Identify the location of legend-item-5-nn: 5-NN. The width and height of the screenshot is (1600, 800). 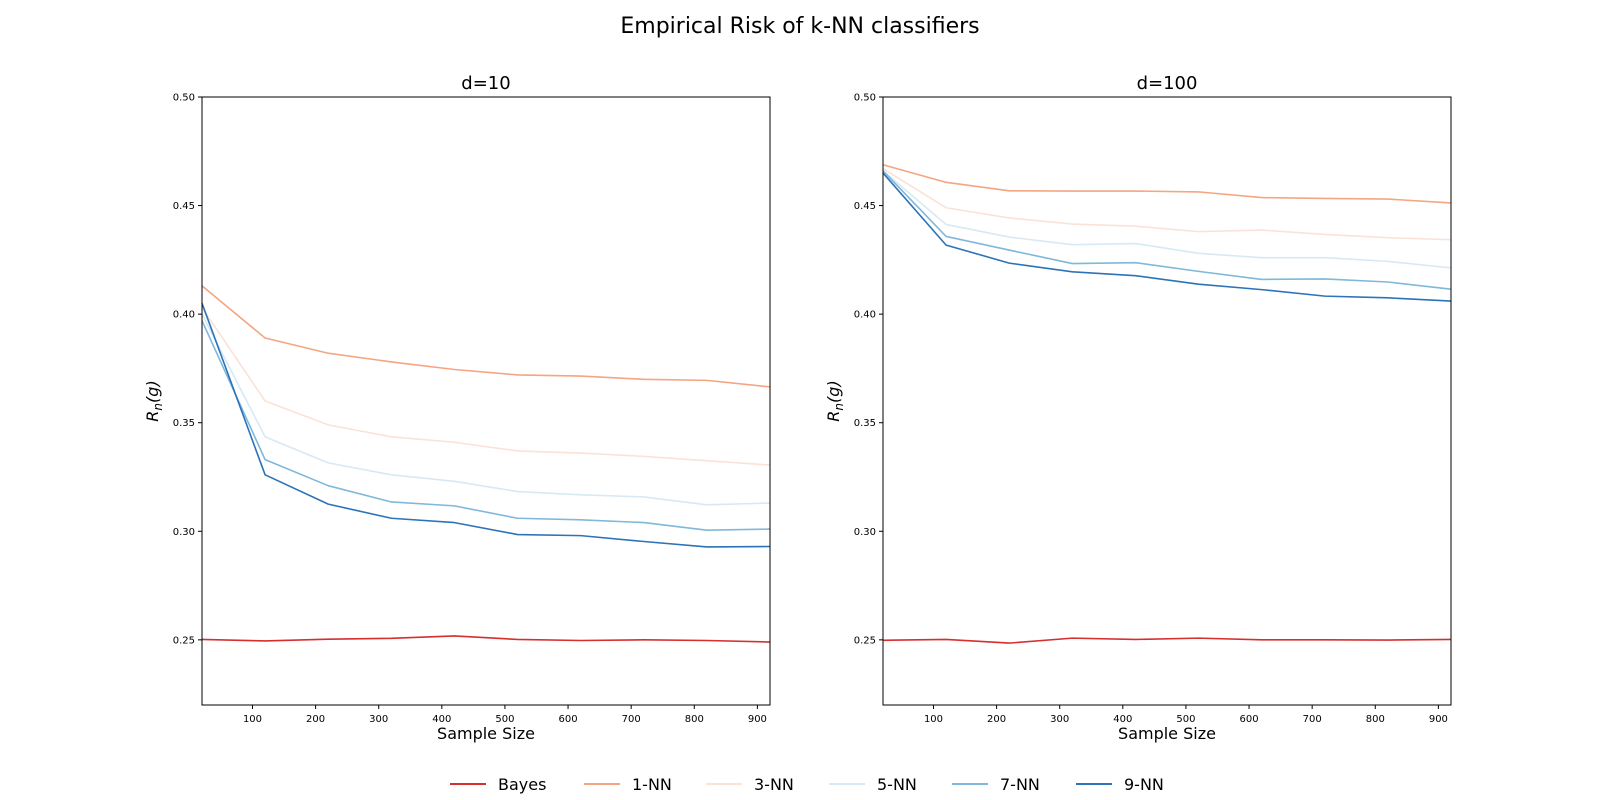
(873, 784).